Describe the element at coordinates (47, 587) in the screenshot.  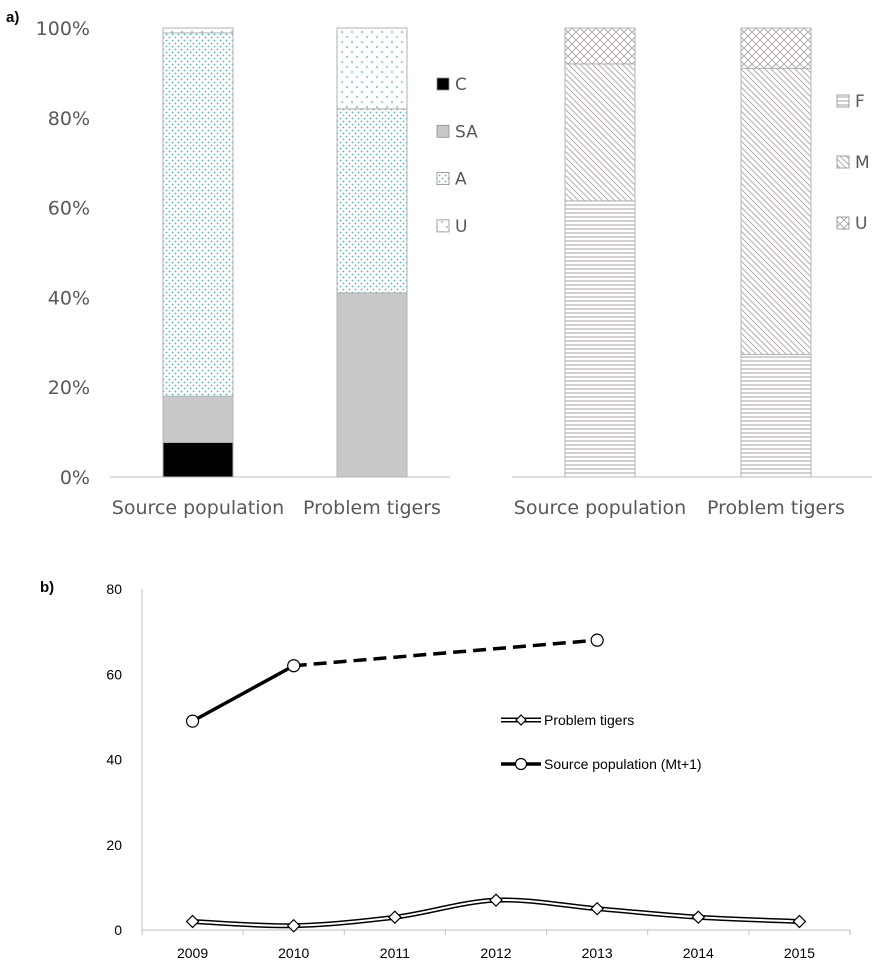
I see `panel-label-b: b)` at that location.